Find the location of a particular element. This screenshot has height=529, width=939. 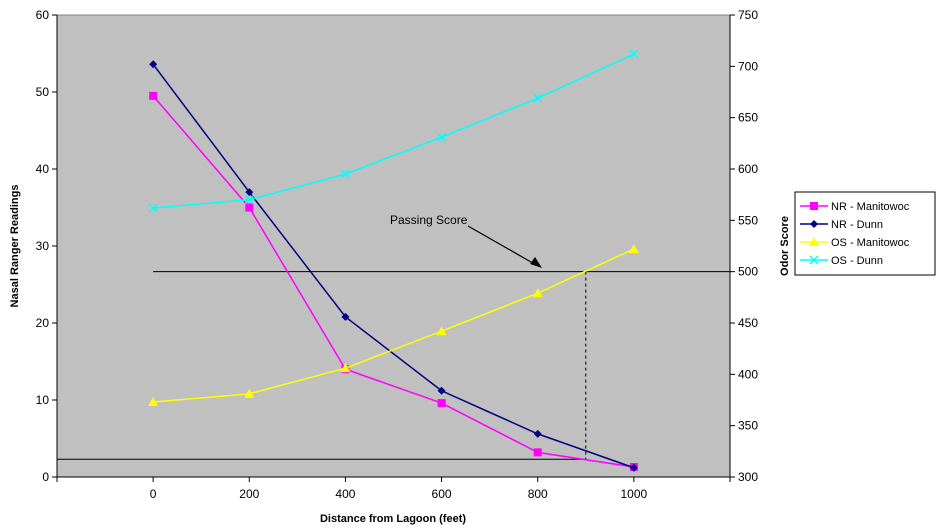

y2-tick-label: 450 is located at coordinates (748, 323).